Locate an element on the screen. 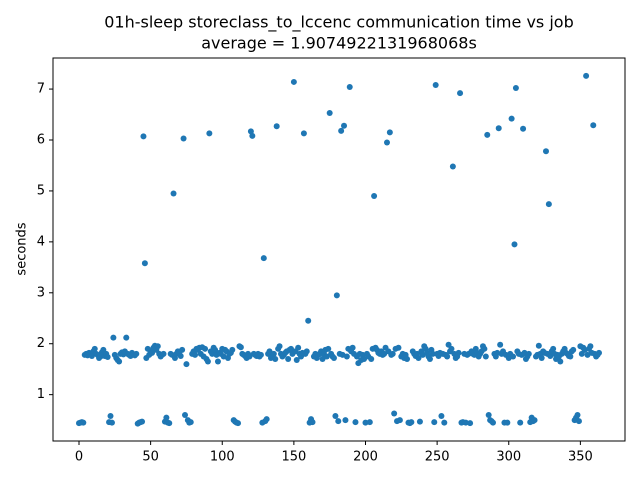 The height and width of the screenshot is (480, 640). x-tick-label: 0 is located at coordinates (79, 457).